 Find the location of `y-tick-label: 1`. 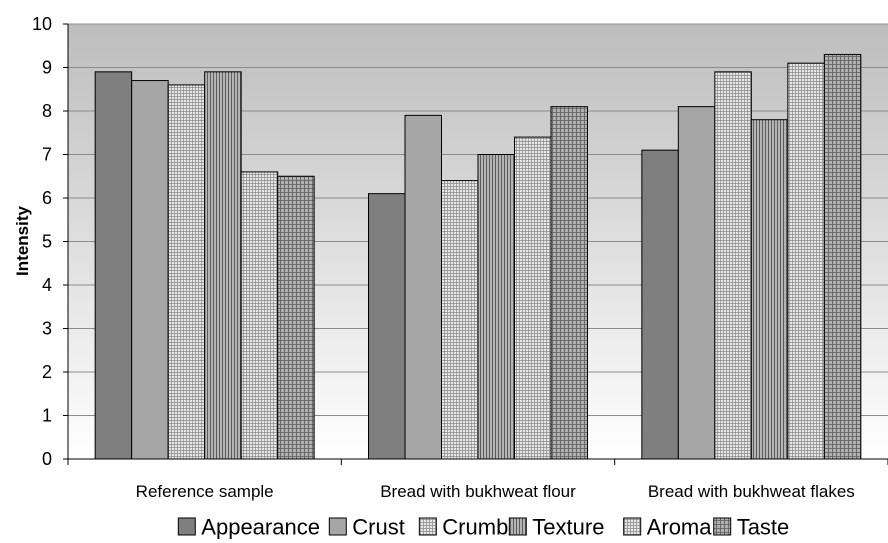

y-tick-label: 1 is located at coordinates (47, 416).